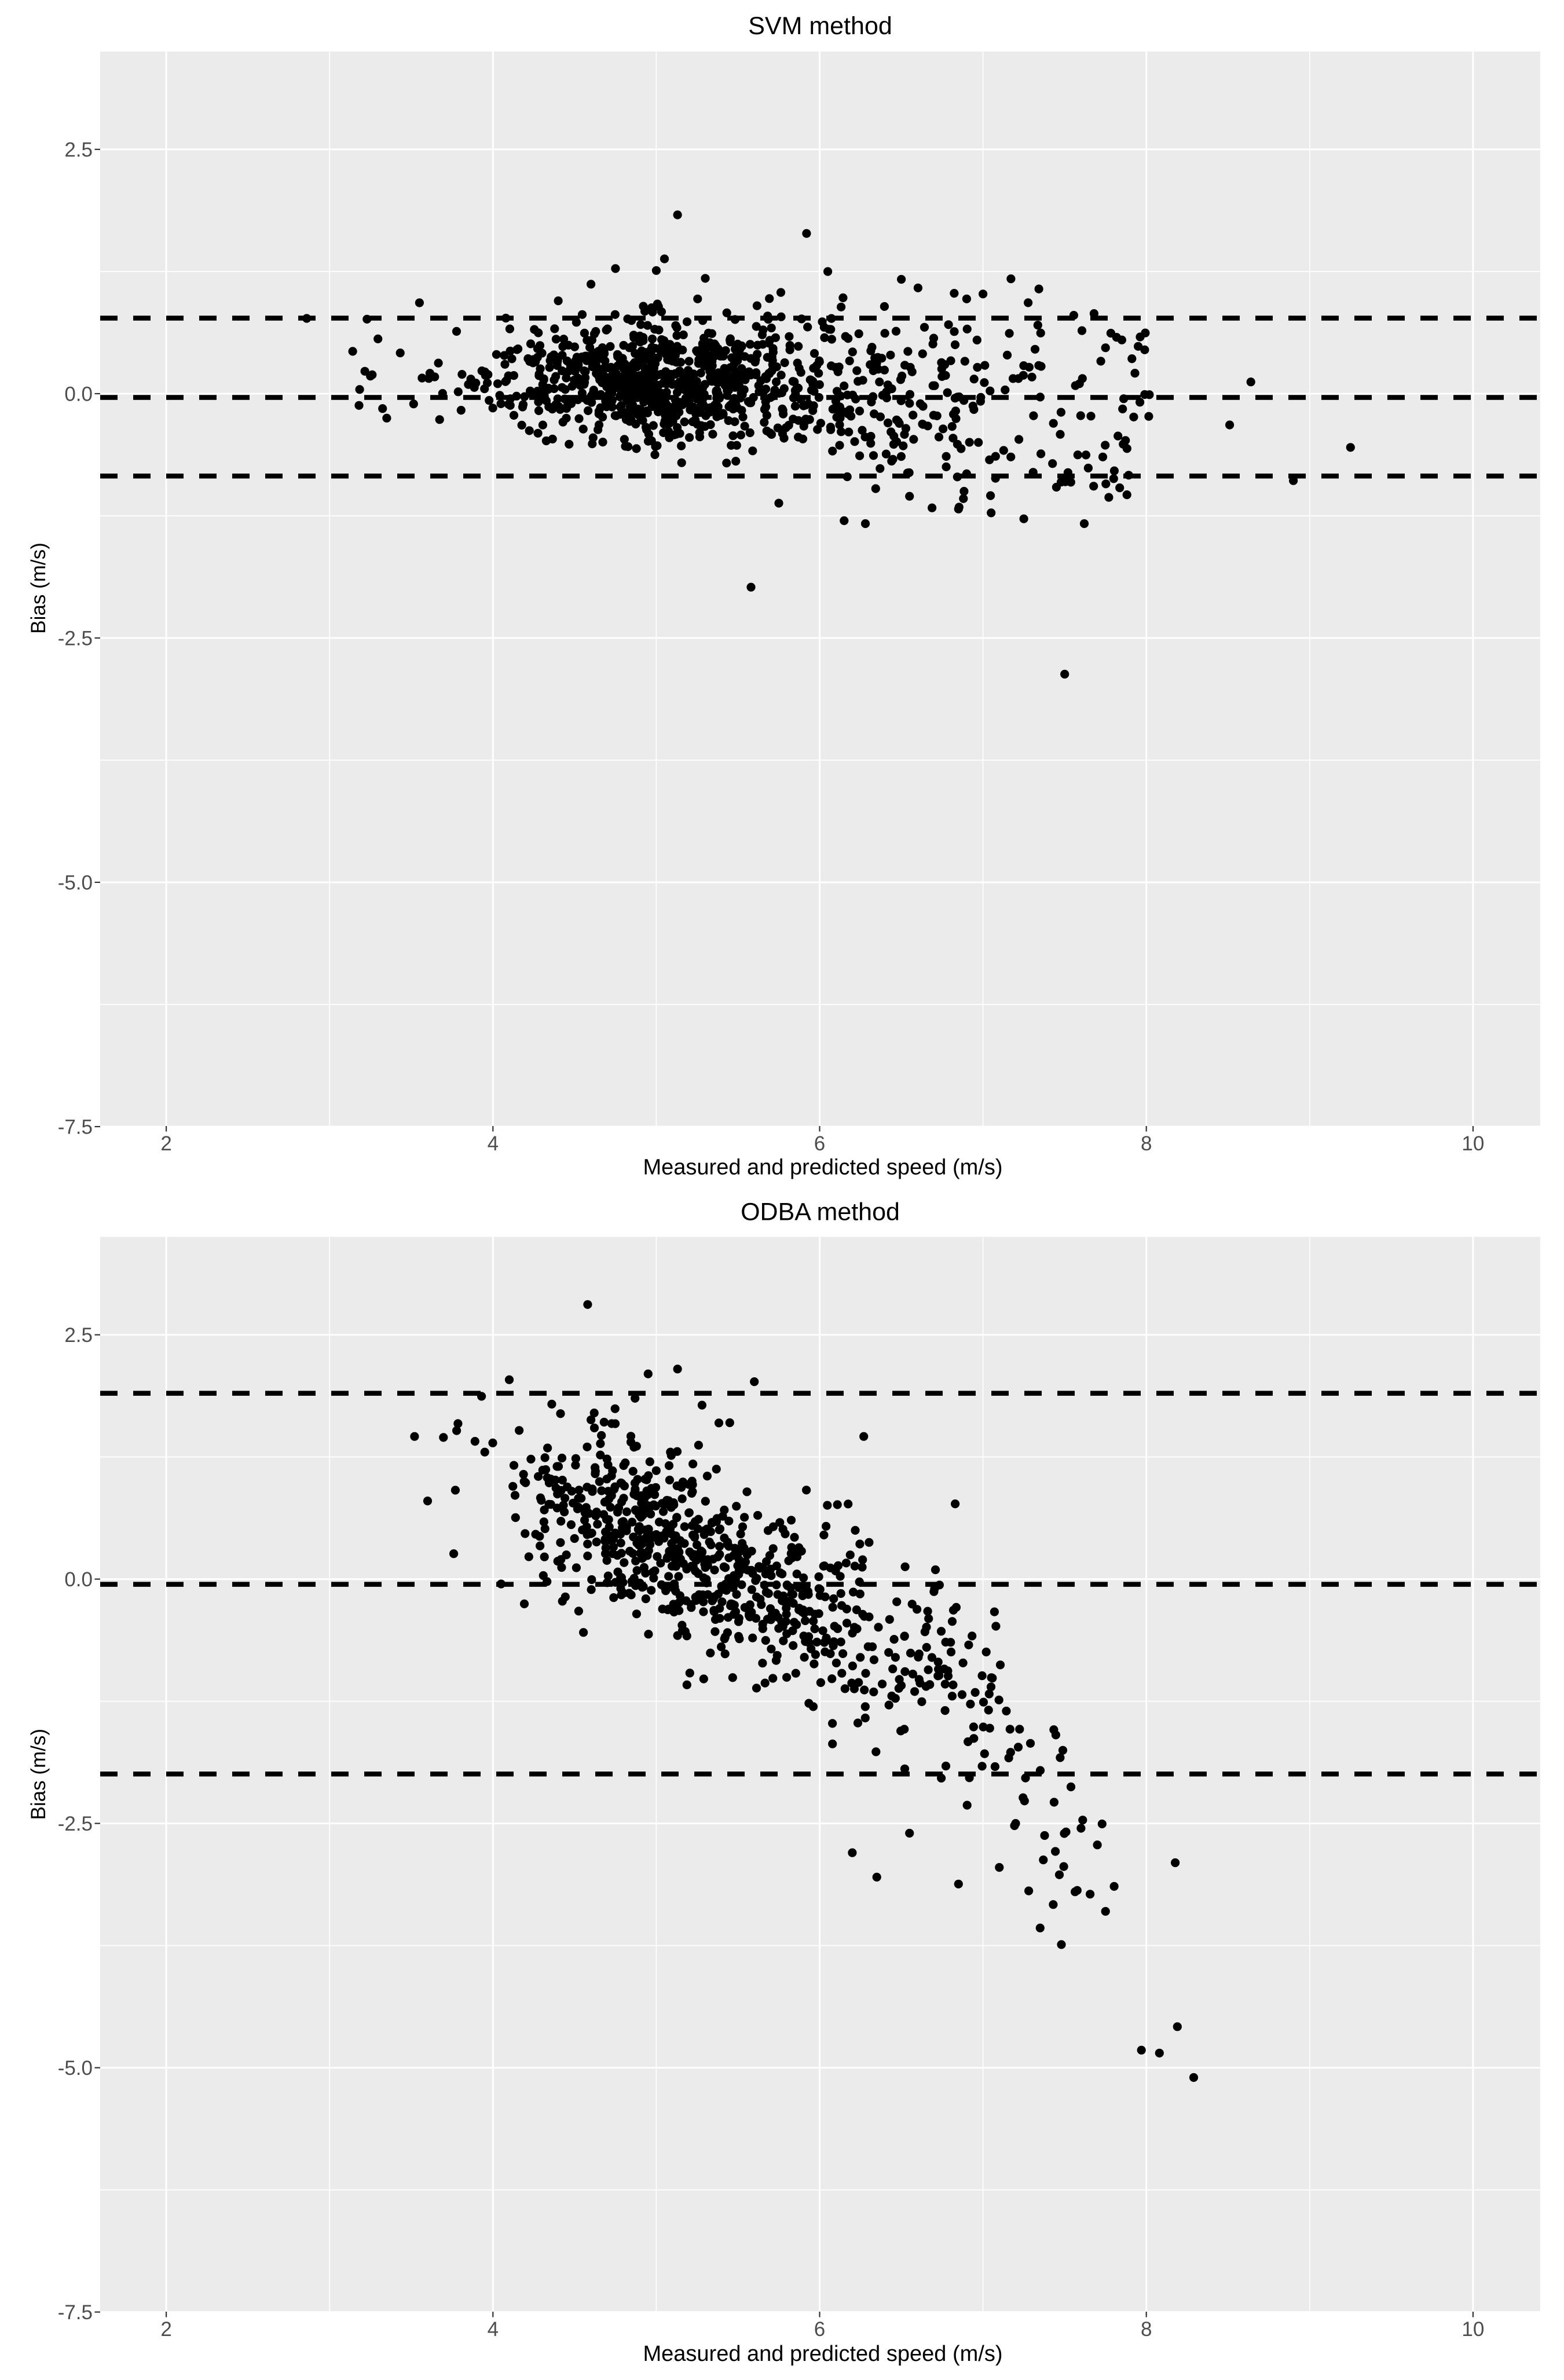 The width and height of the screenshot is (1564, 2380). What do you see at coordinates (821, 1212) in the screenshot?
I see `svg-text: ODBA method` at bounding box center [821, 1212].